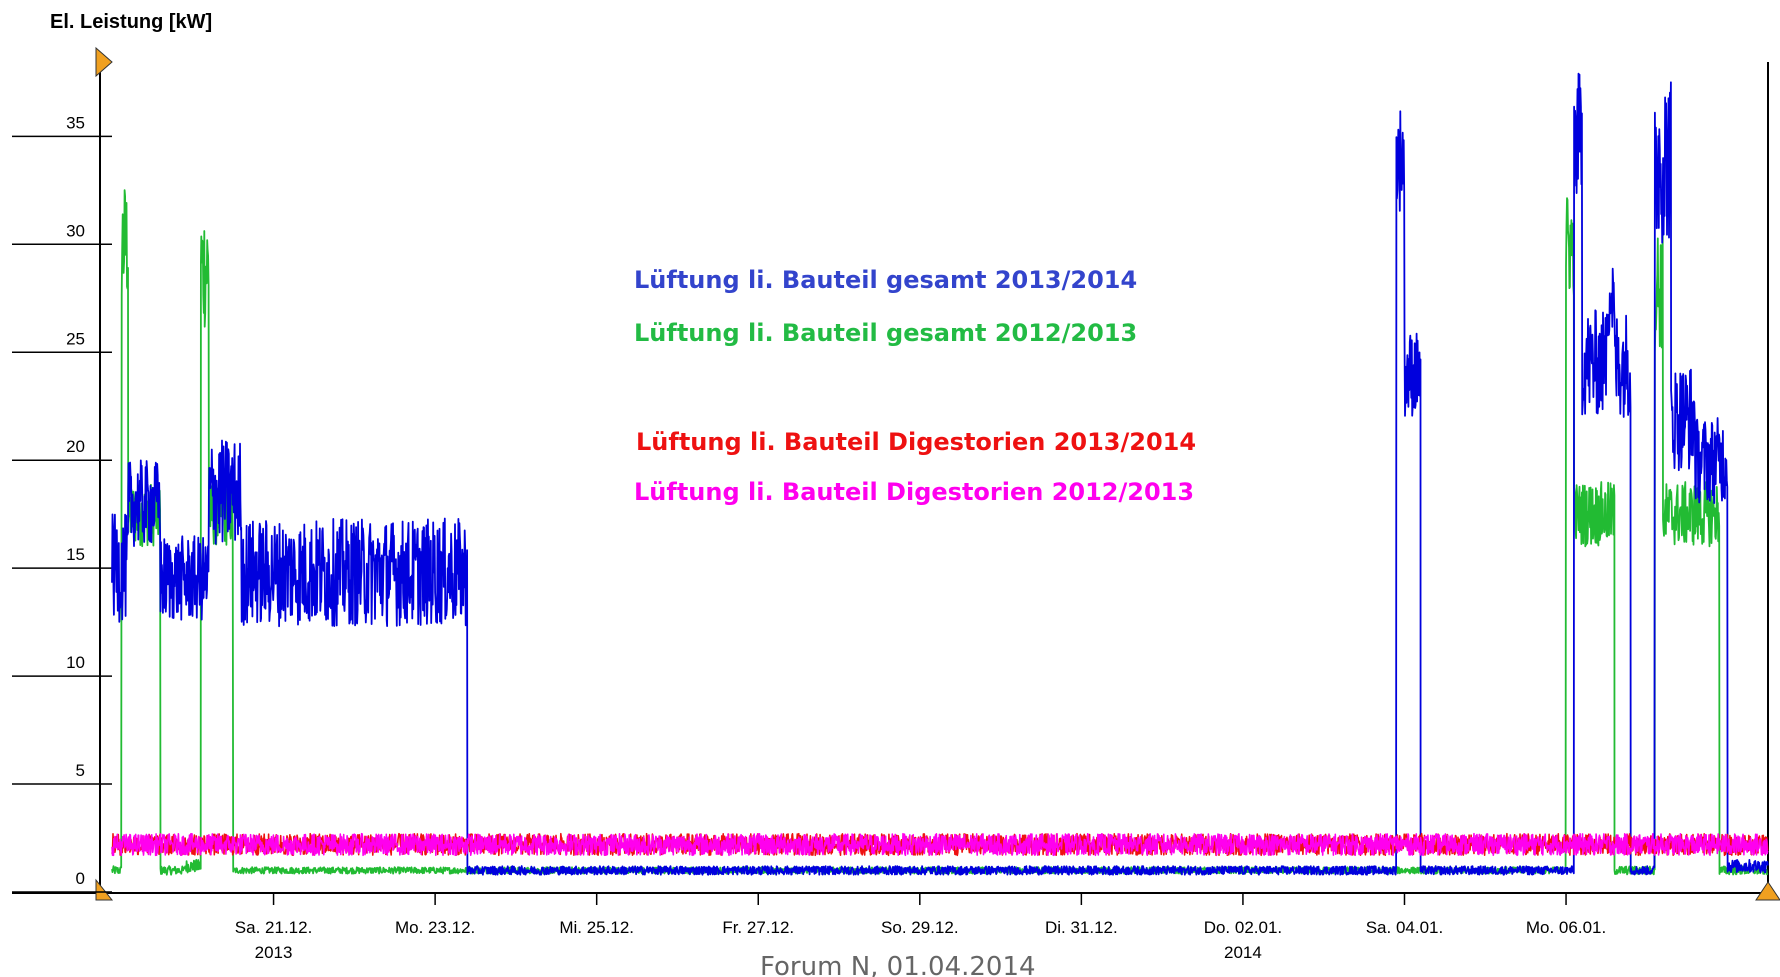 This screenshot has width=1780, height=977. I want to click on x-tick-label: So. 29.12., so click(920, 927).